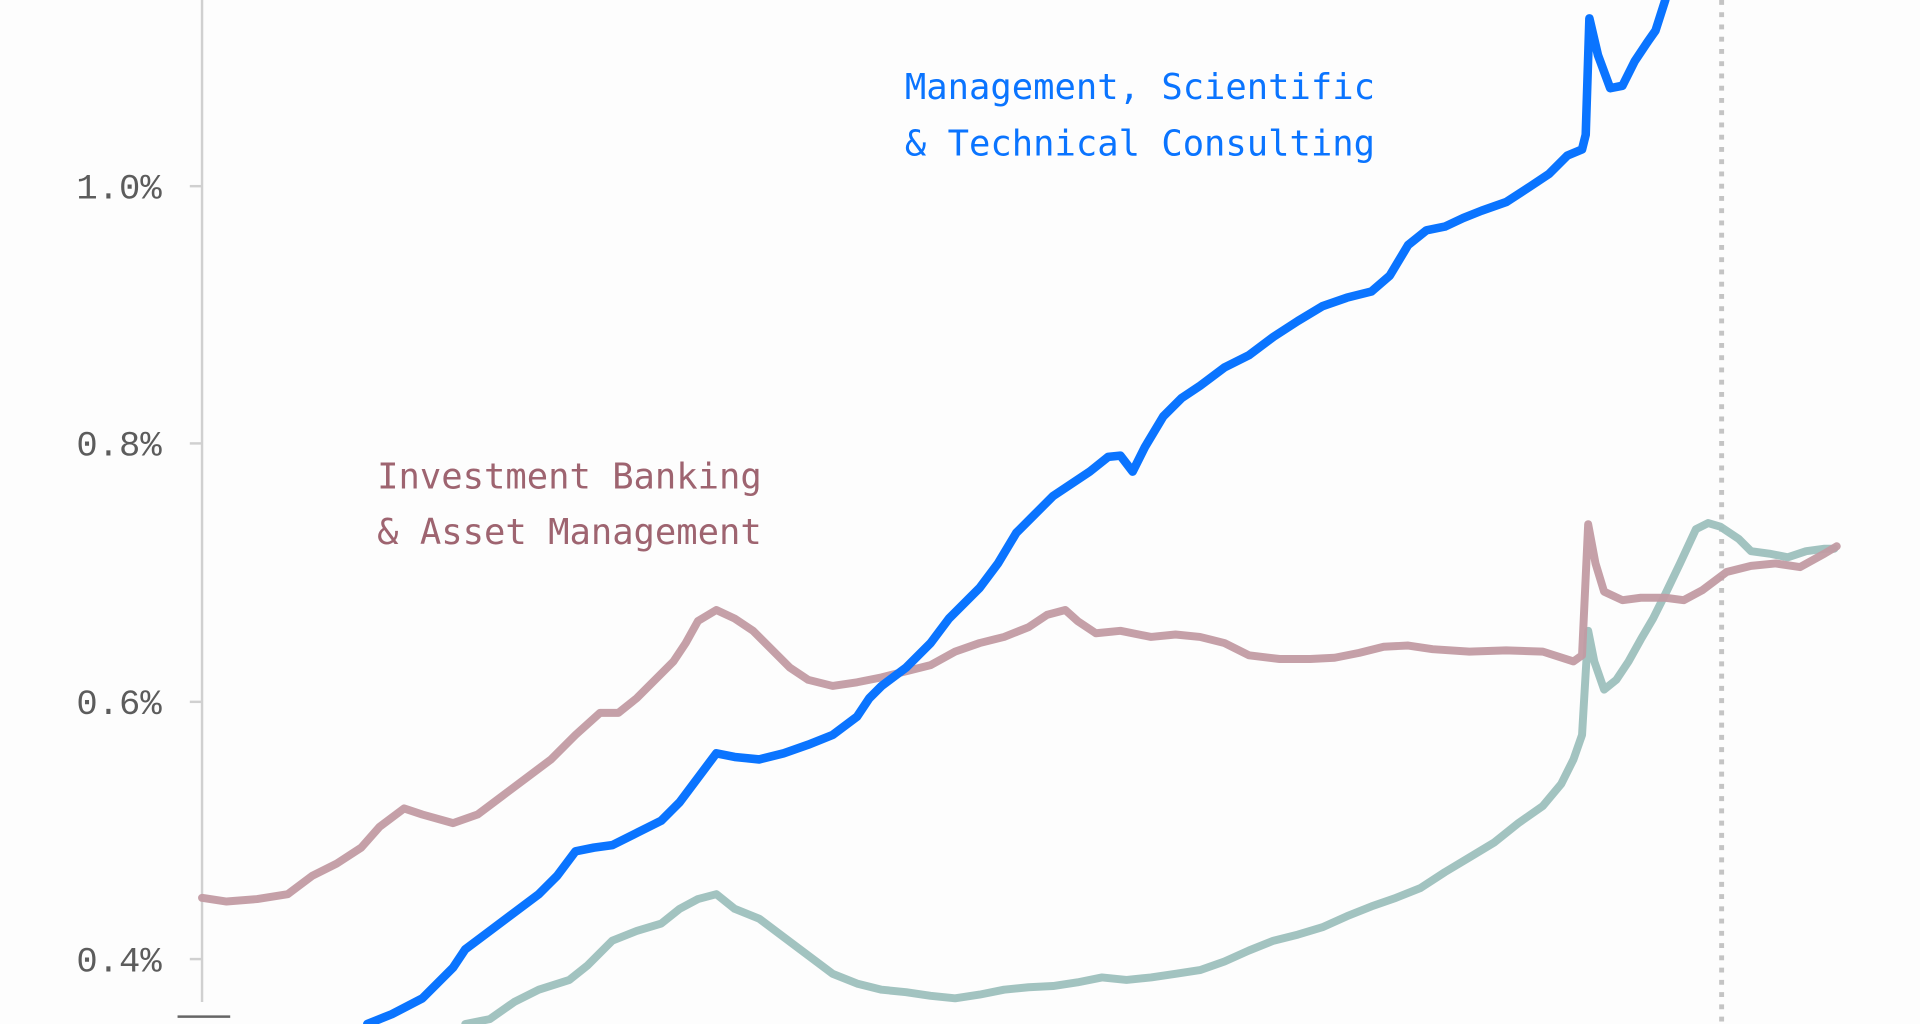 Image resolution: width=1920 pixels, height=1024 pixels. What do you see at coordinates (569, 477) in the screenshot?
I see `label-investment-banking-line1: Investment Banking` at bounding box center [569, 477].